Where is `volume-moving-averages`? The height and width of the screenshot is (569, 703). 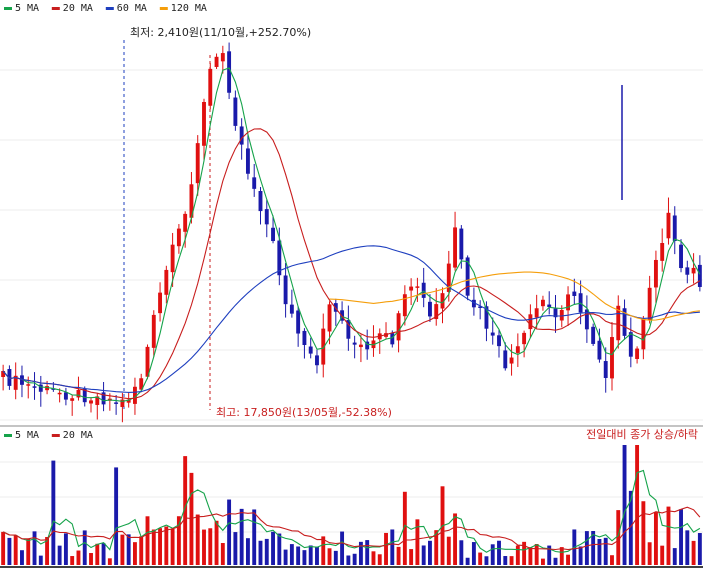
volume-moving-averages is located at coordinates (351, 511).